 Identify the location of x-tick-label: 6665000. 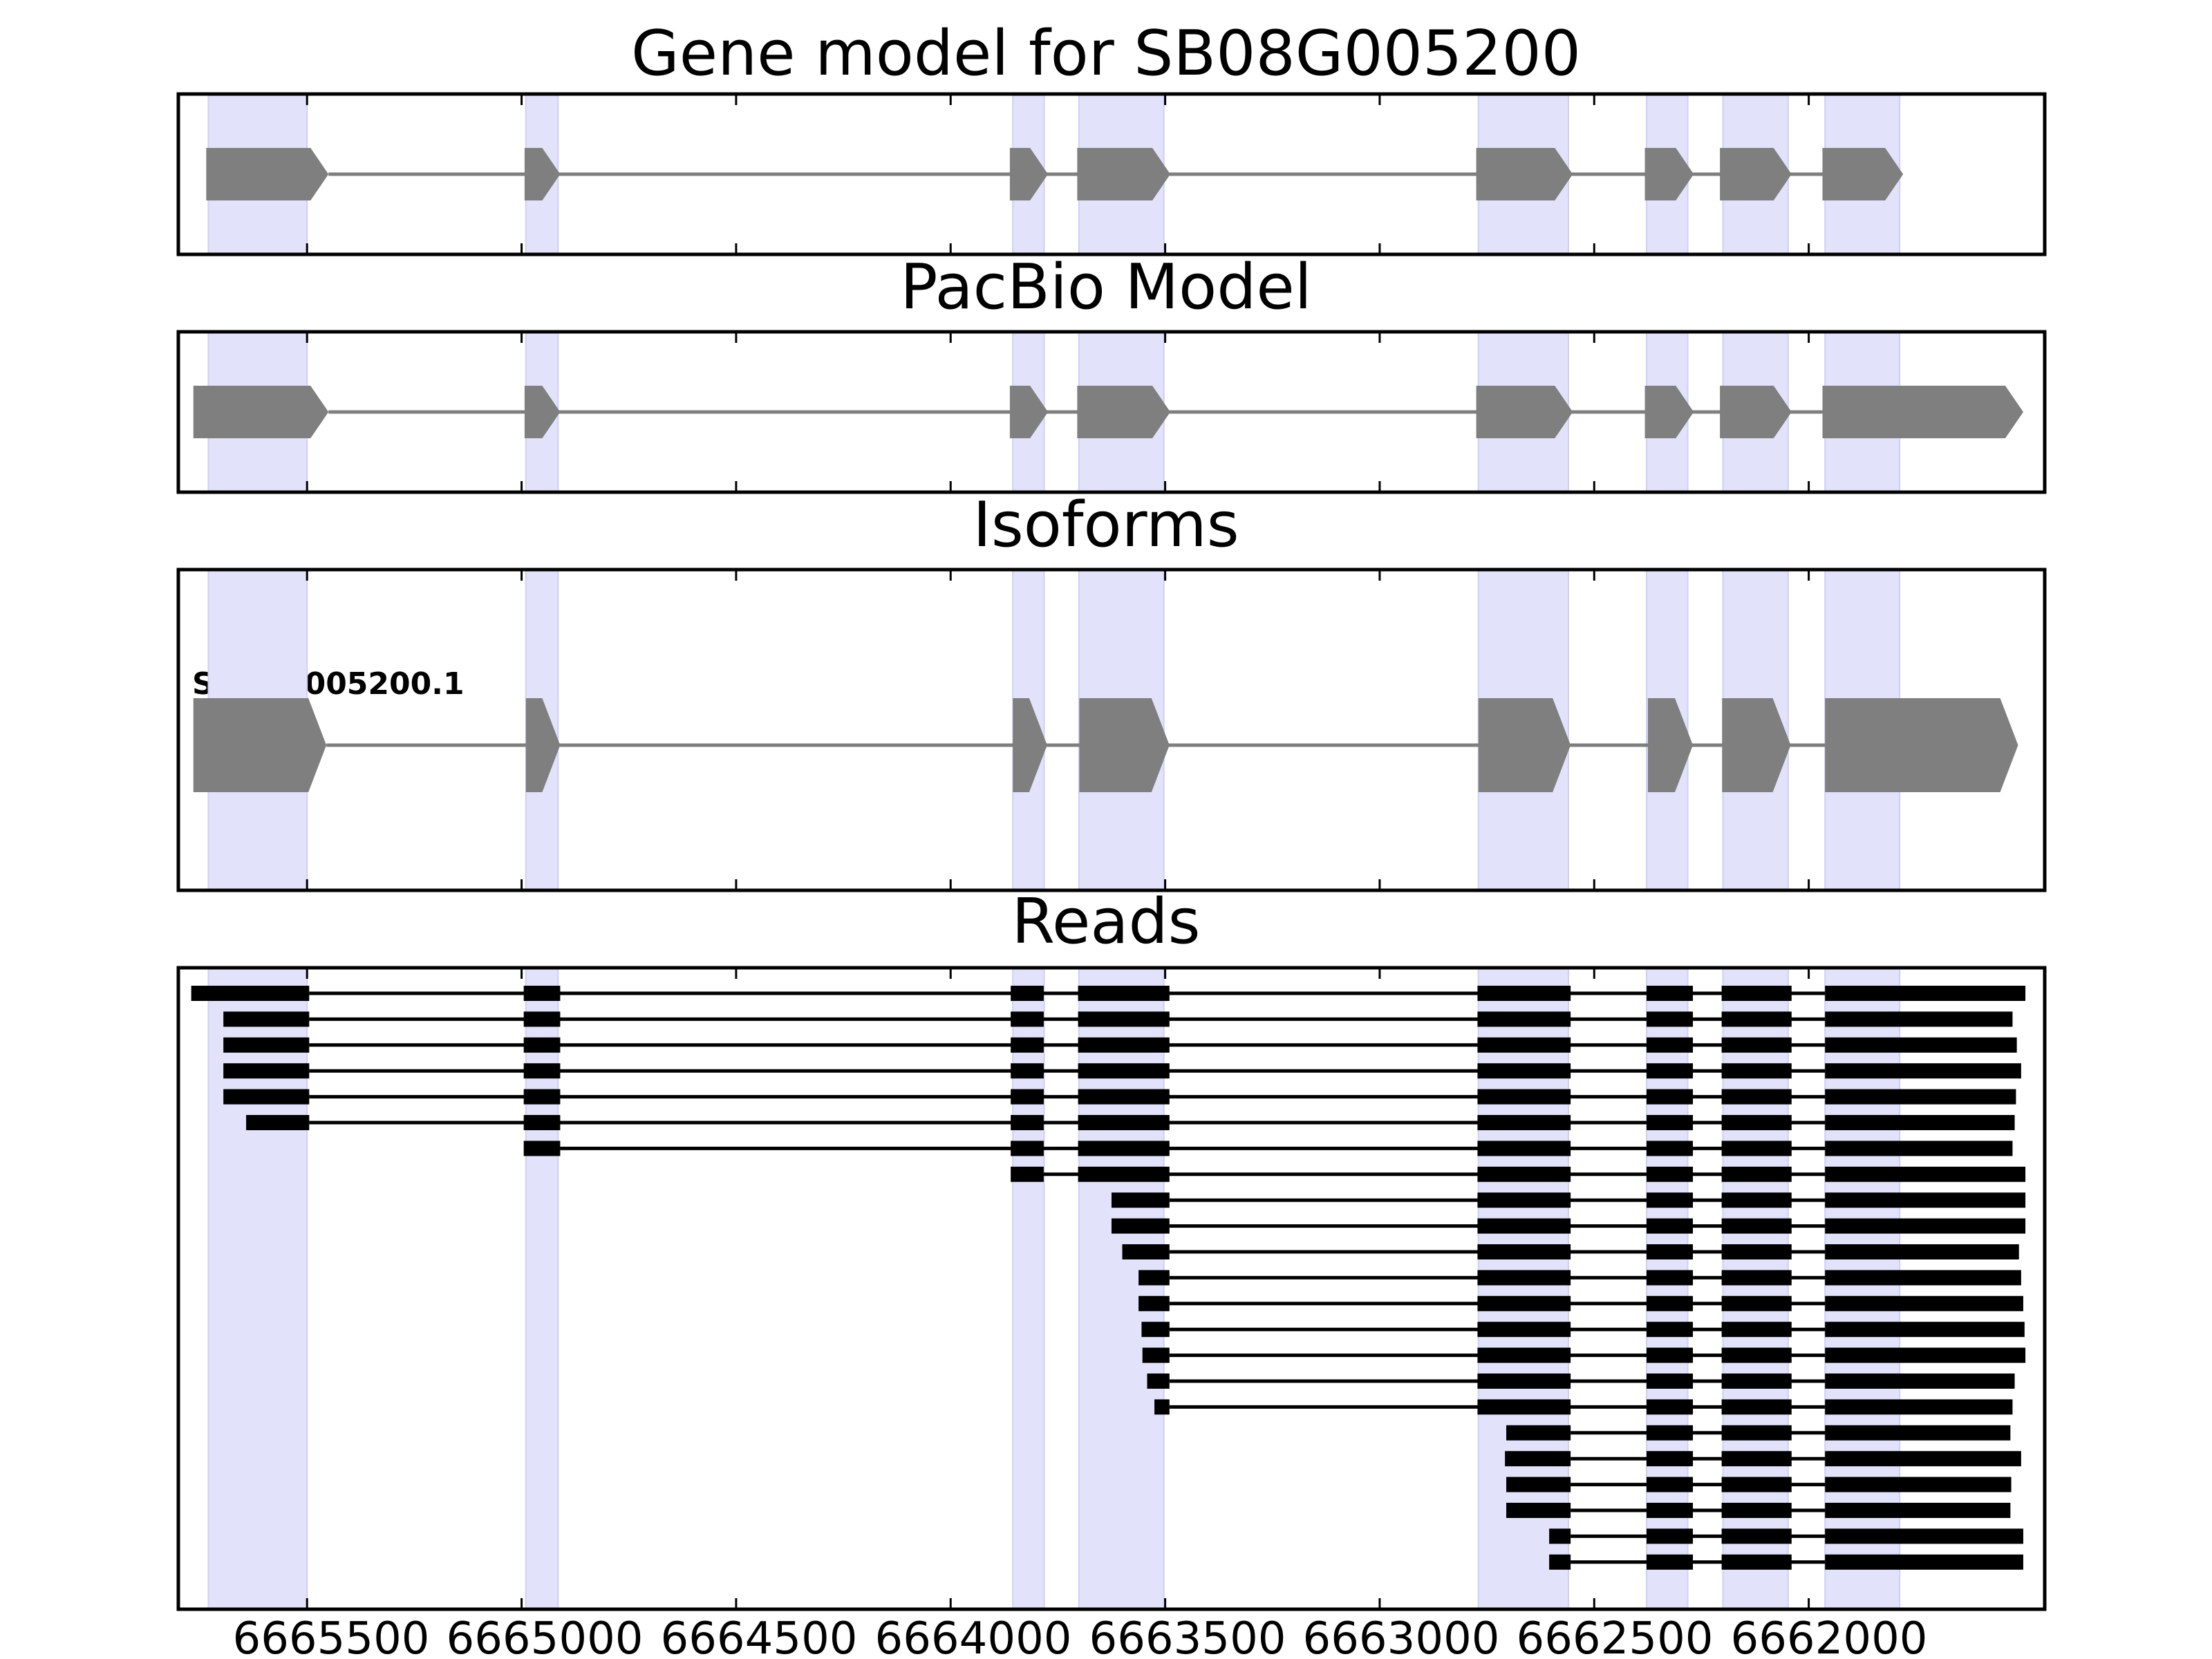
(544, 1636).